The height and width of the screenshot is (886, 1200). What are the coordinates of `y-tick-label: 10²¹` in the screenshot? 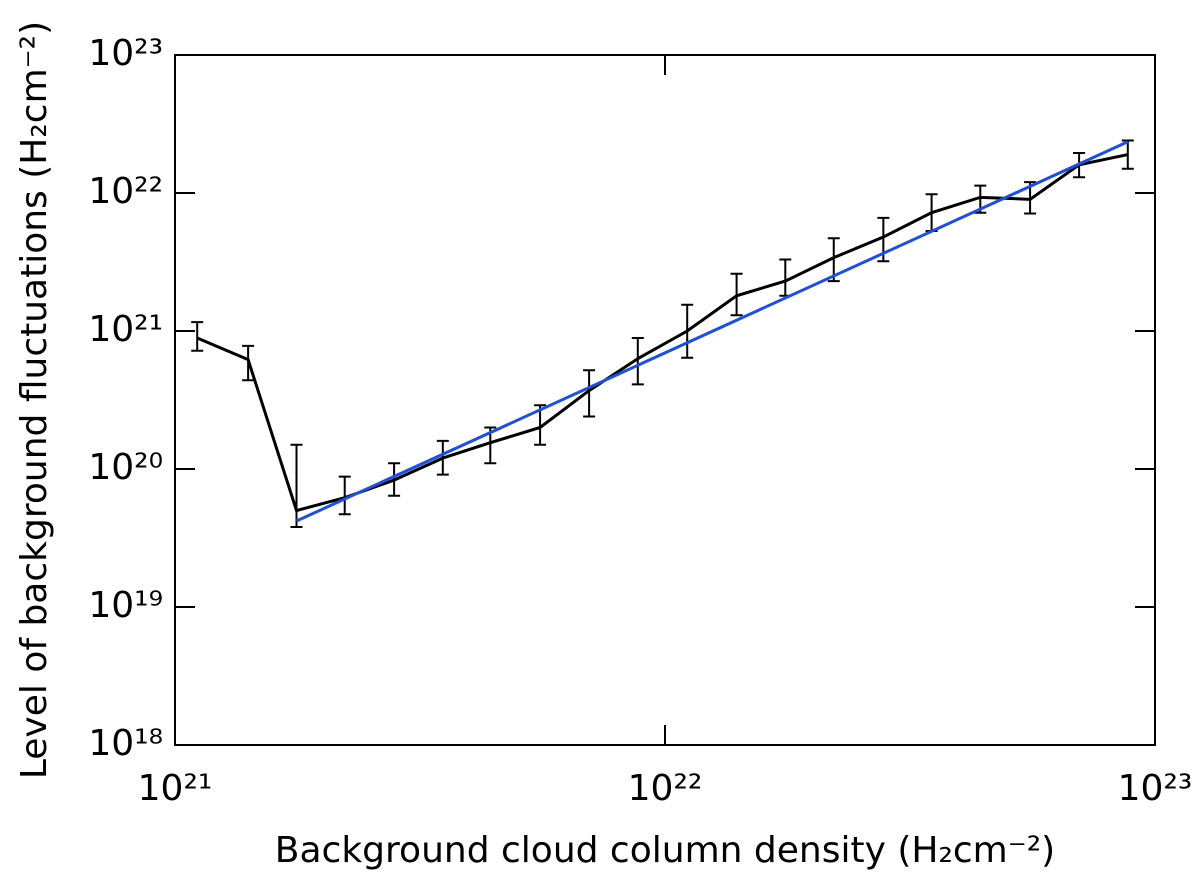 It's located at (125, 329).